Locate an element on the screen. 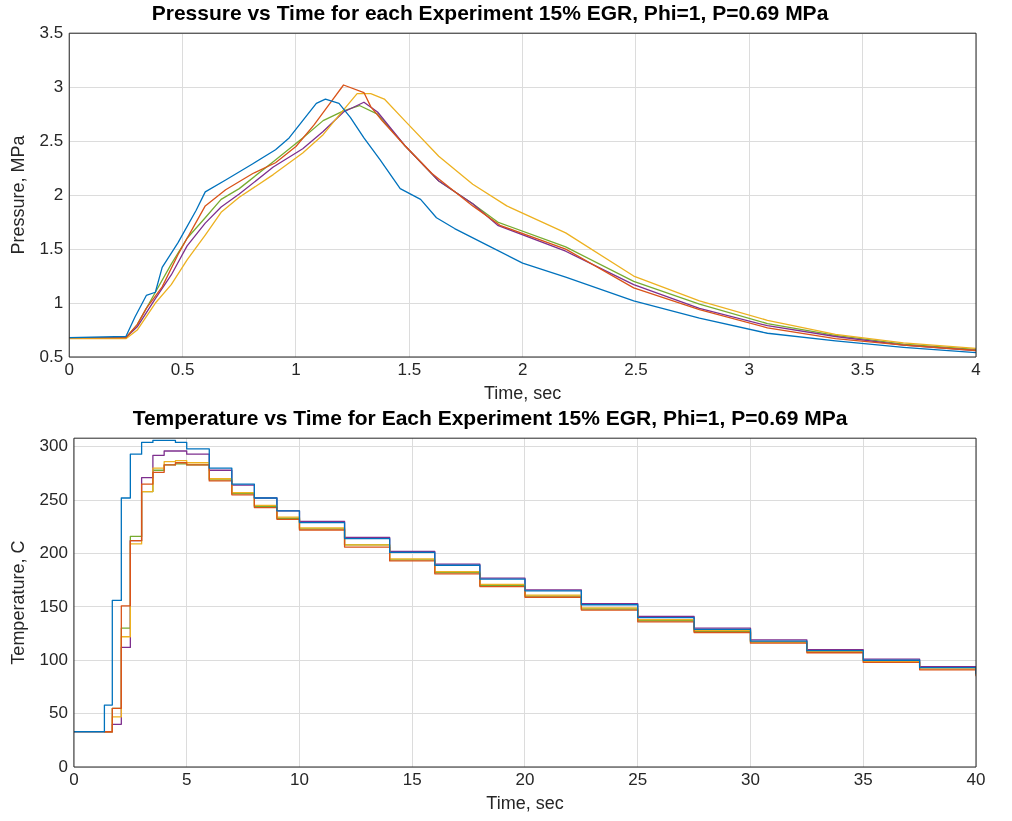  y-tick-label: 2.5 is located at coordinates (51, 140).